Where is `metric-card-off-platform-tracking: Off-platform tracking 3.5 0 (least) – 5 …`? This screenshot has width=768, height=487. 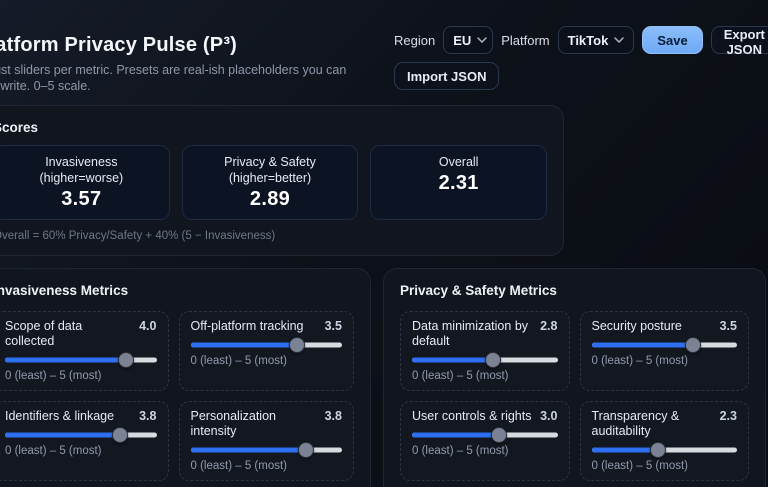 metric-card-off-platform-tracking: Off-platform tracking 3.5 0 (least) – 5 … is located at coordinates (266, 350).